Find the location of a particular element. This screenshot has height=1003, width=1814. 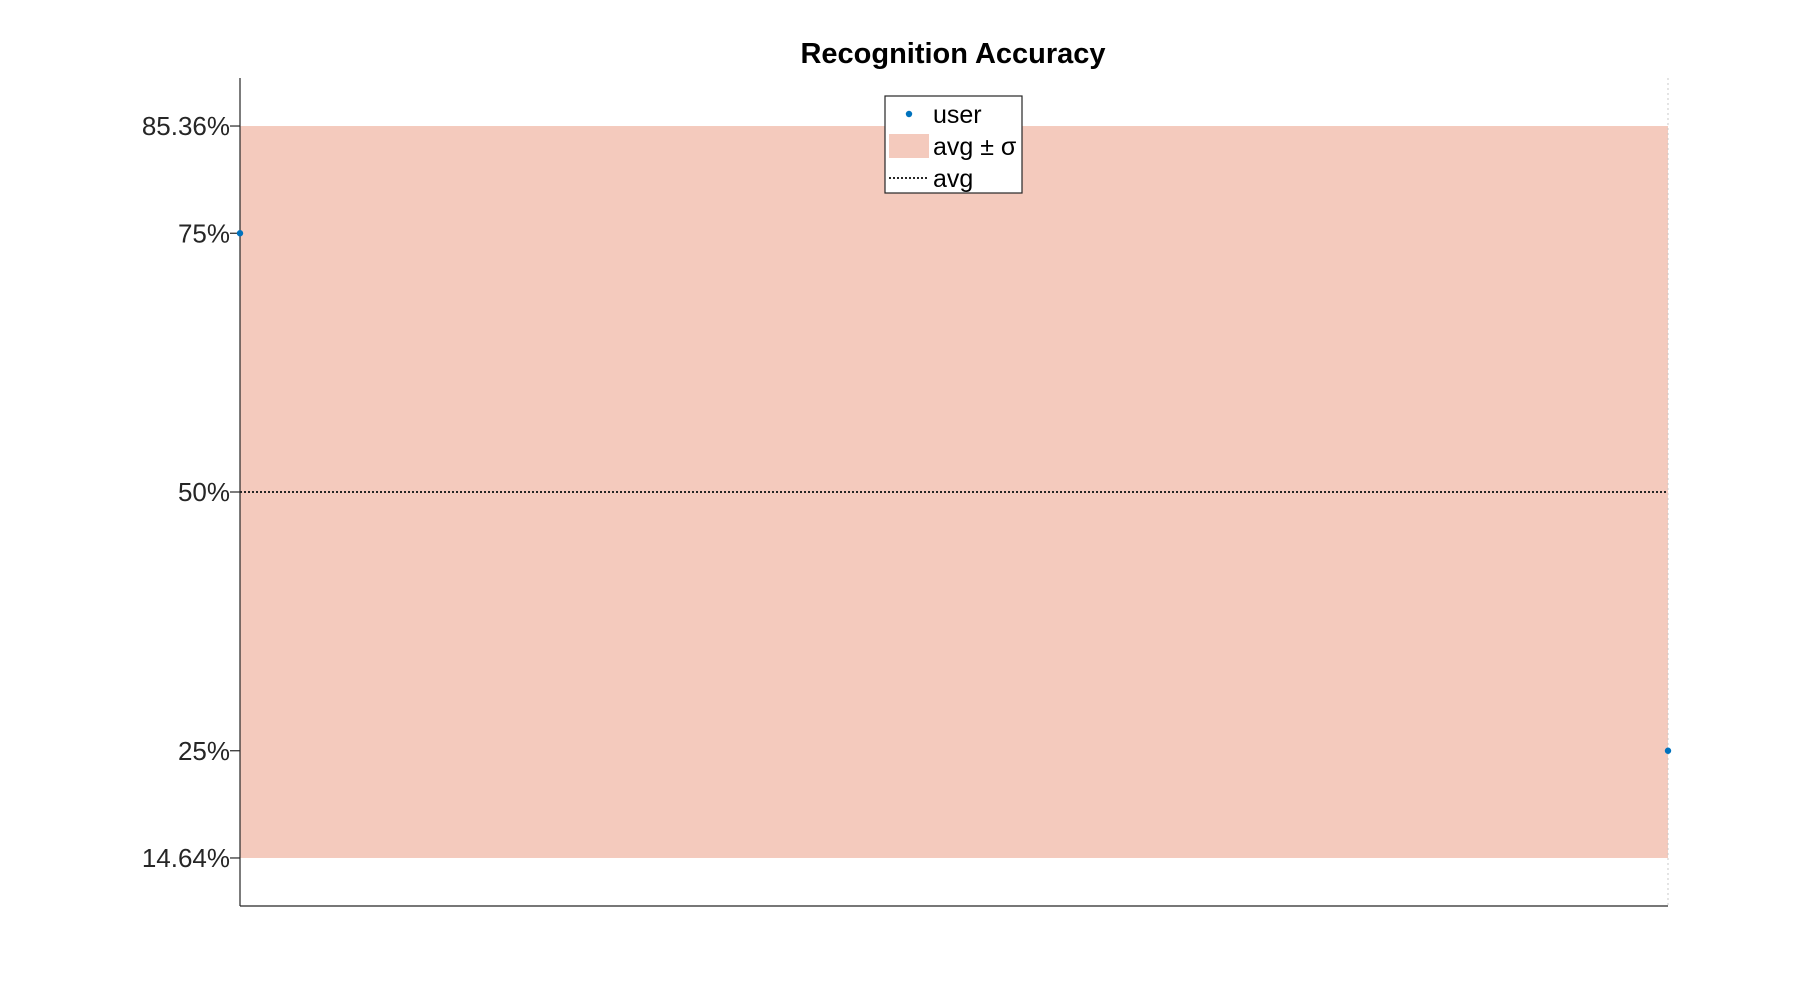

y-tick-label: 85.36% is located at coordinates (186, 126).